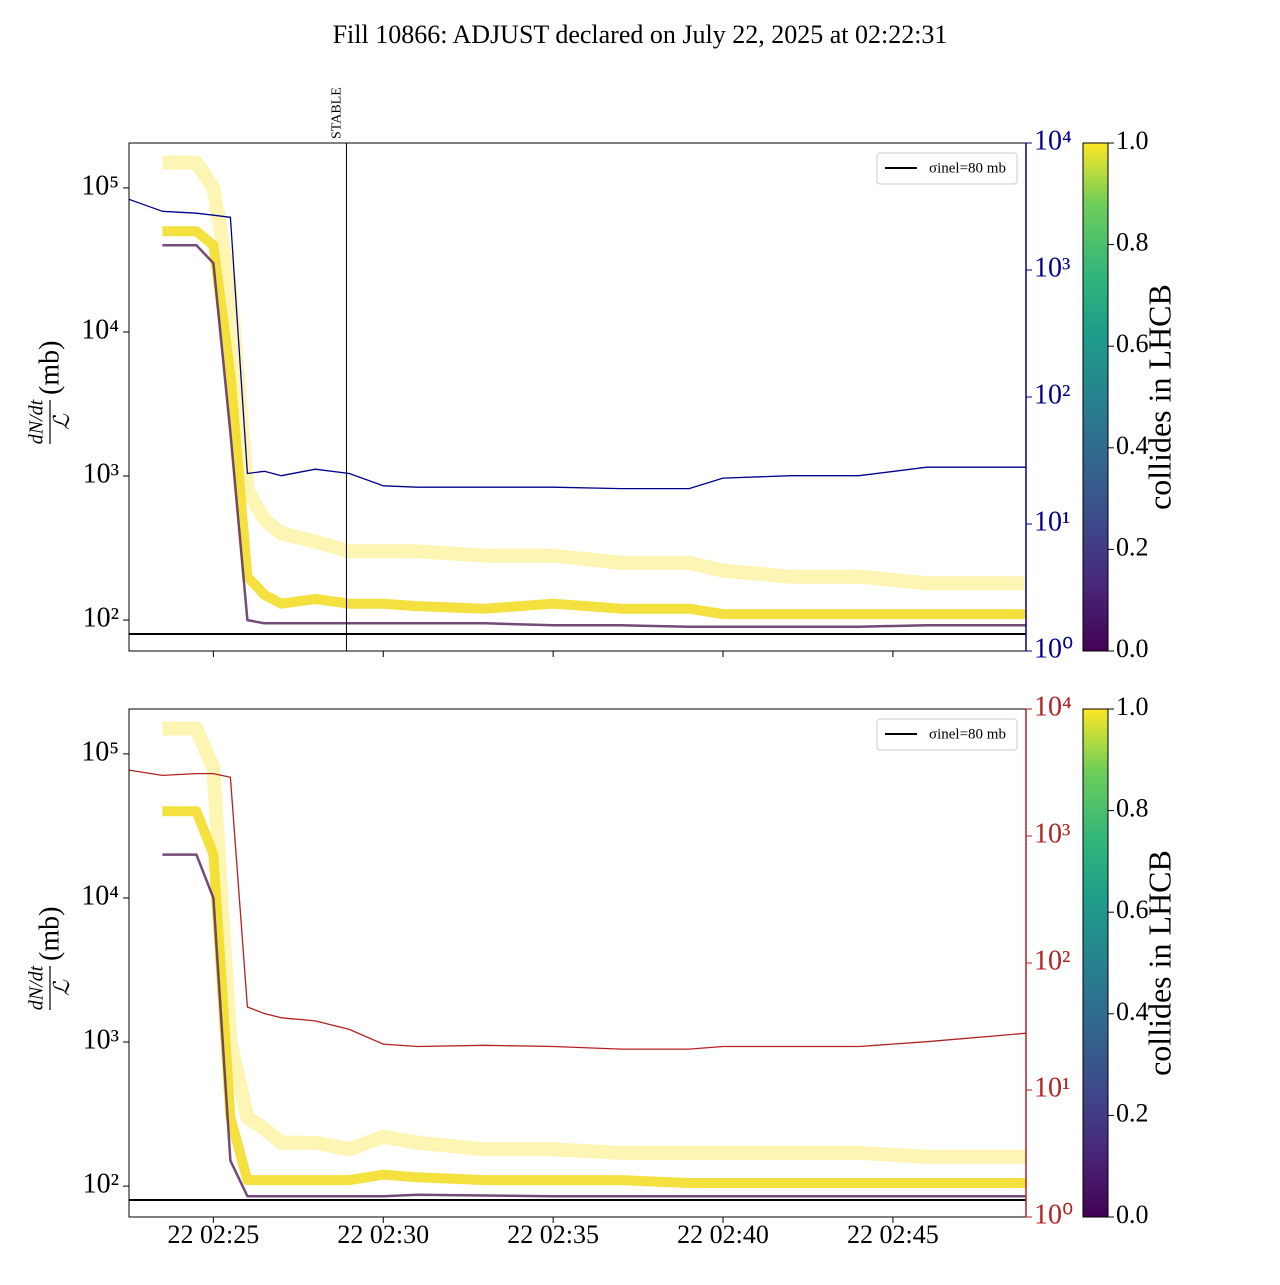 This screenshot has height=1285, width=1280. Describe the element at coordinates (893, 1234) in the screenshot. I see `x-tick-label: 22 02:45` at that location.